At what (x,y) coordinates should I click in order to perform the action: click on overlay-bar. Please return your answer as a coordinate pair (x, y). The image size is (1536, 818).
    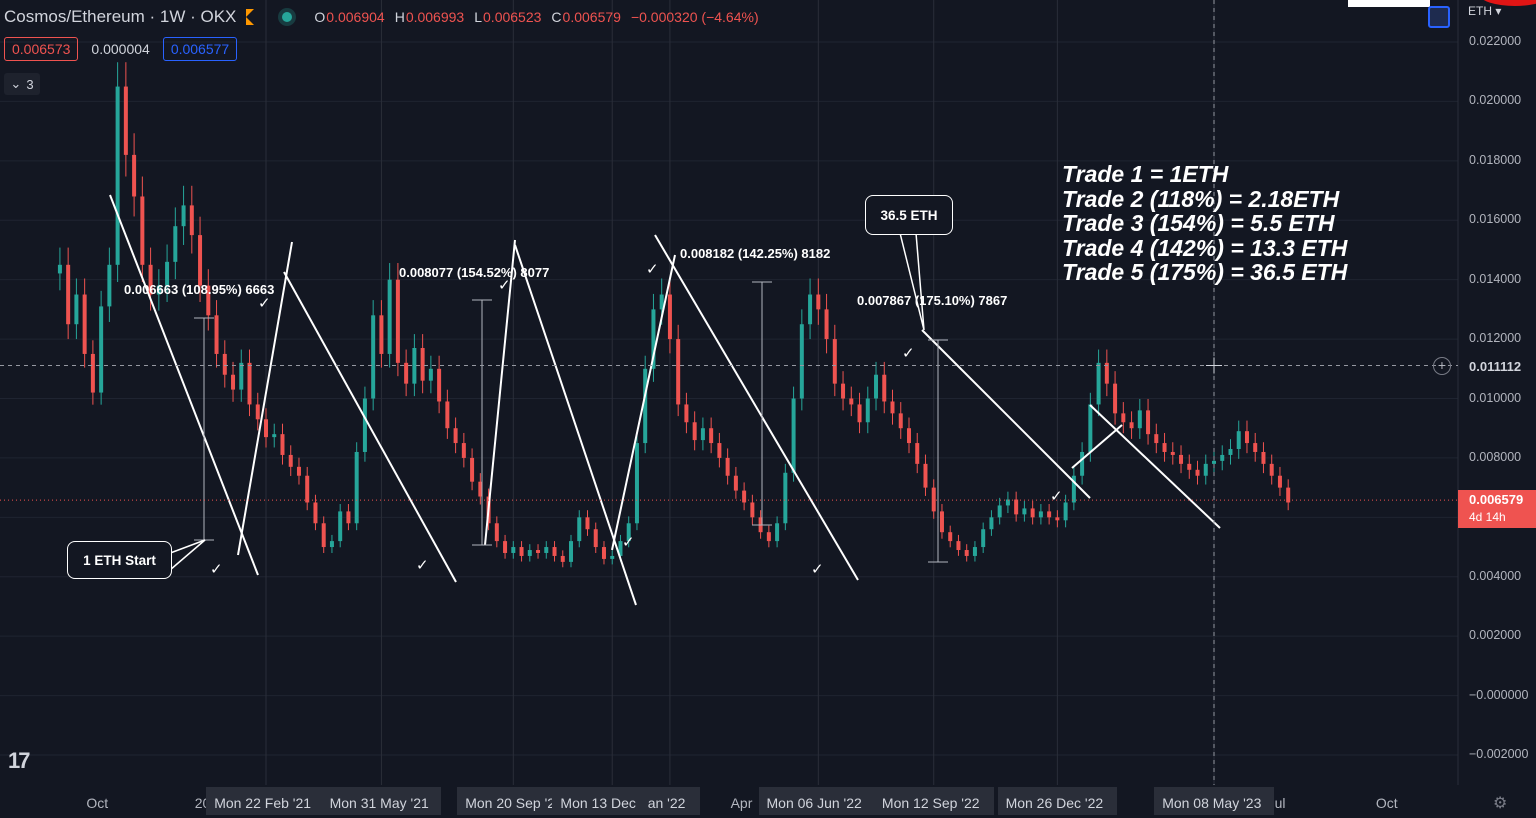
    Looking at the image, I should click on (1389, 3).